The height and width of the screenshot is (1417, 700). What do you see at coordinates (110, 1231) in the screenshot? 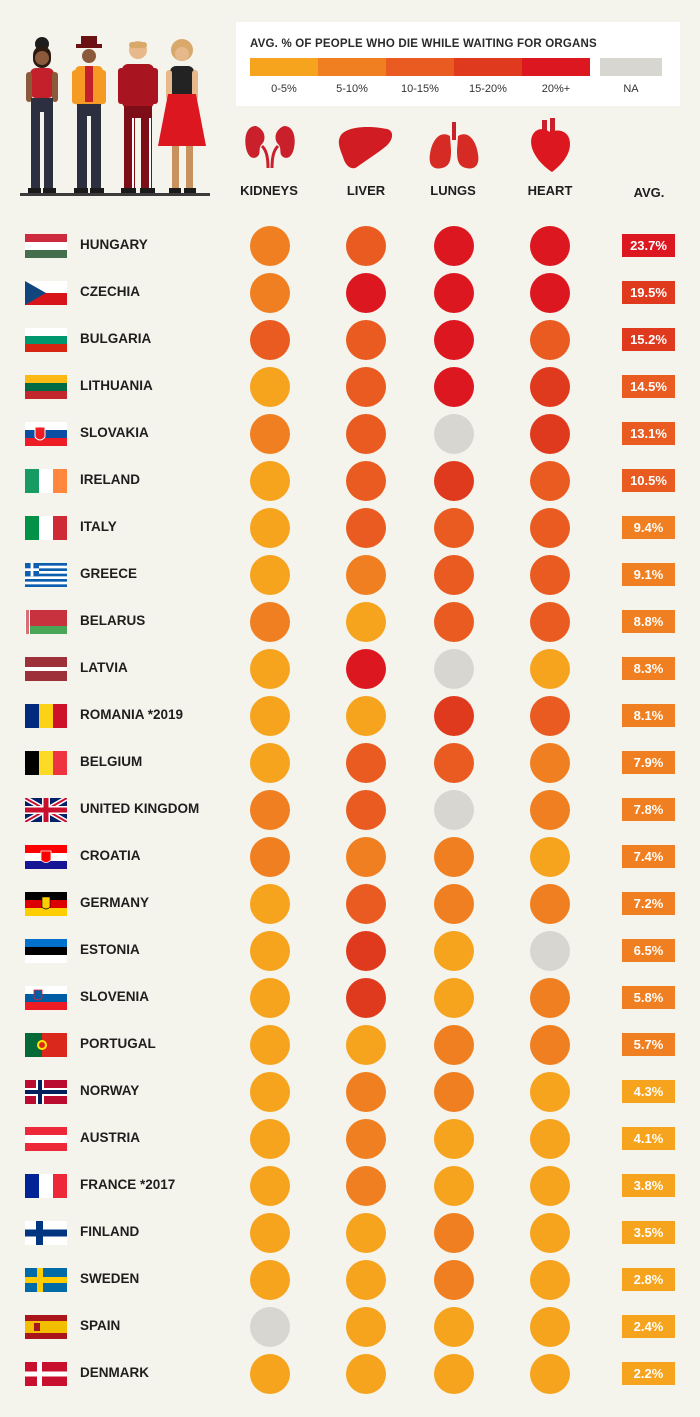
I see `country-name: FINLAND` at bounding box center [110, 1231].